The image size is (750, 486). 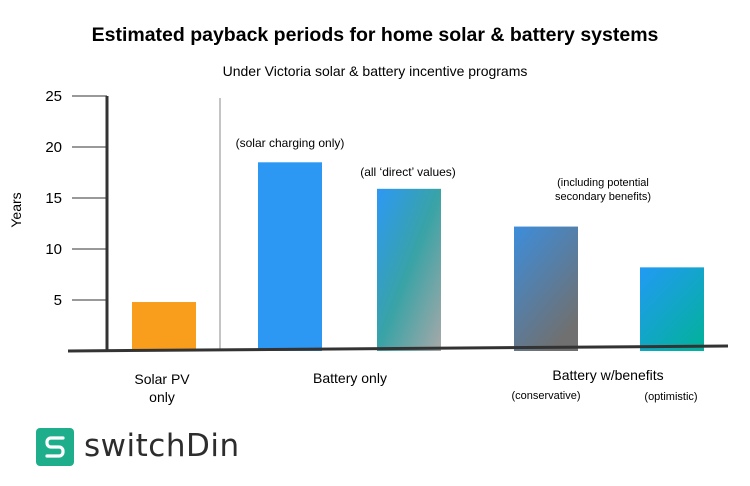 I want to click on group-label-battery-only: Battery only, so click(x=350, y=378).